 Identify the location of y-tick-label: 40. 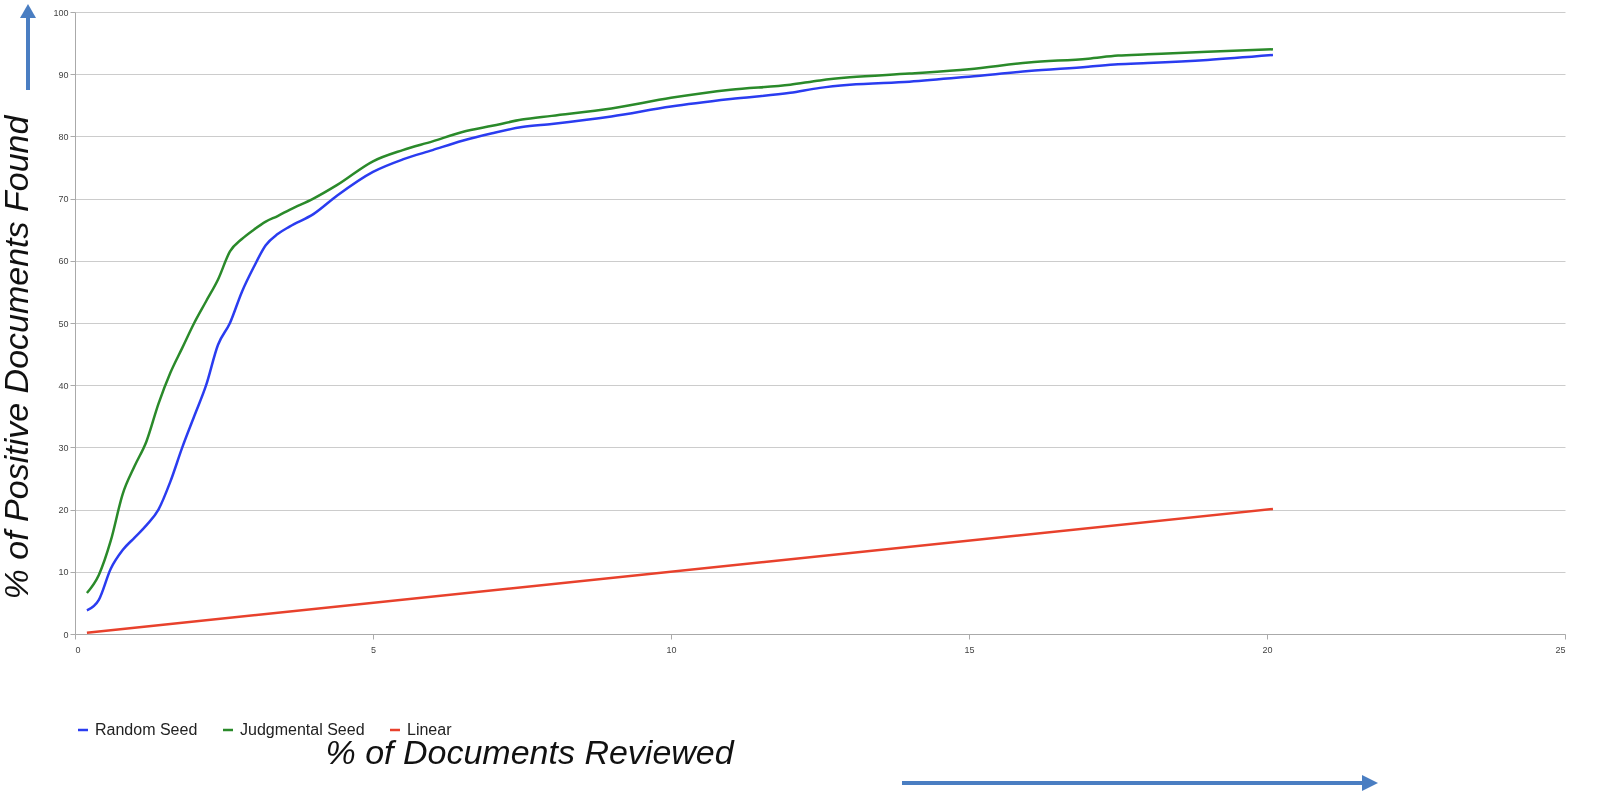
(63, 385).